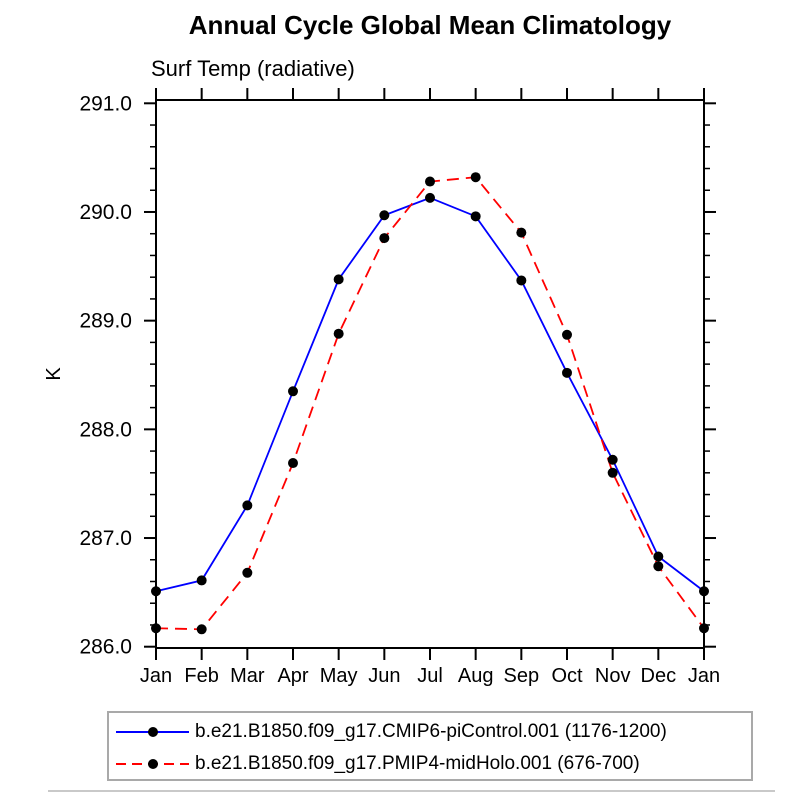 The width and height of the screenshot is (800, 800). I want to click on legend-swatch-solid-line, so click(152, 732).